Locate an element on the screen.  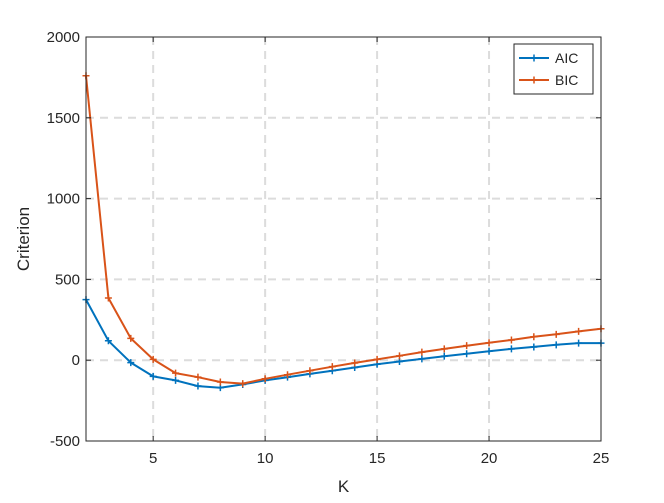
x-axis-label: K is located at coordinates (344, 486).